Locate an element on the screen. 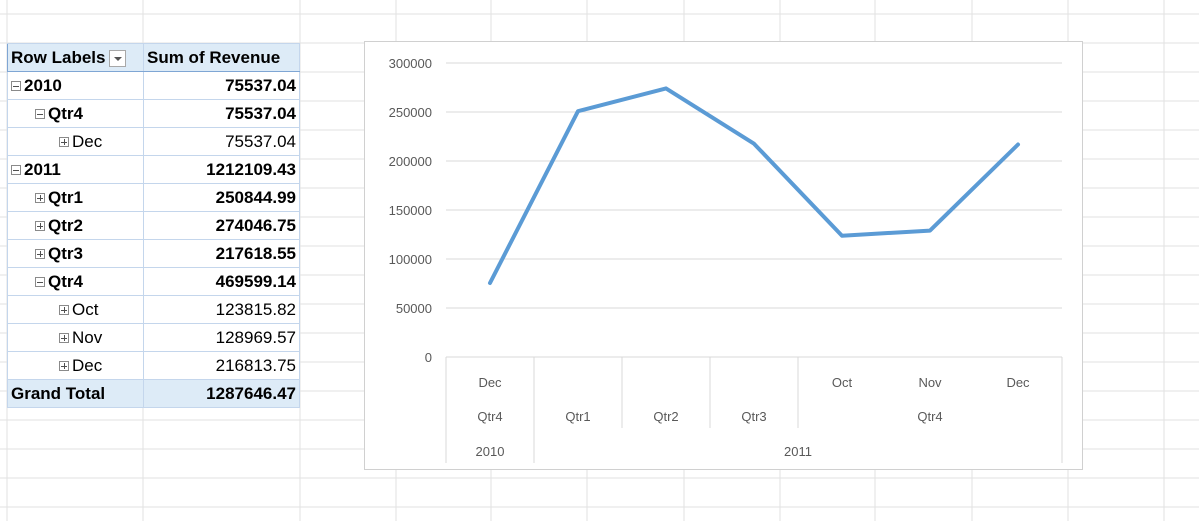  x-year-label: 2011 is located at coordinates (798, 451).